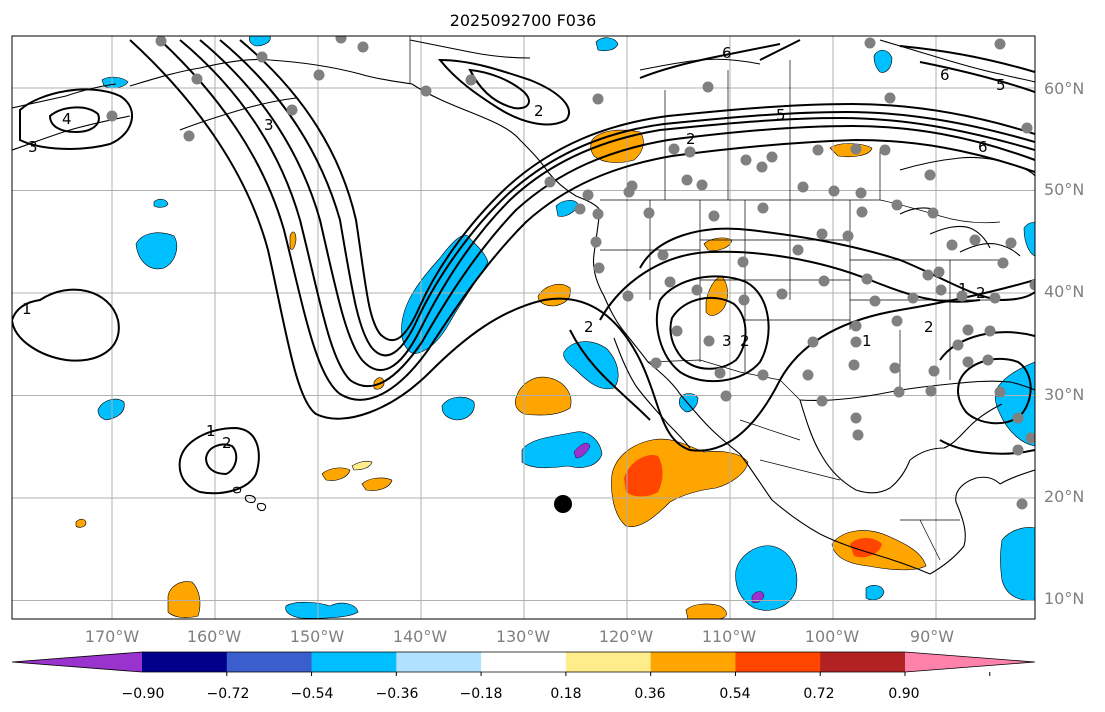 The image size is (1105, 712). I want to click on colorbar-tick-label: 0.54, so click(734, 694).